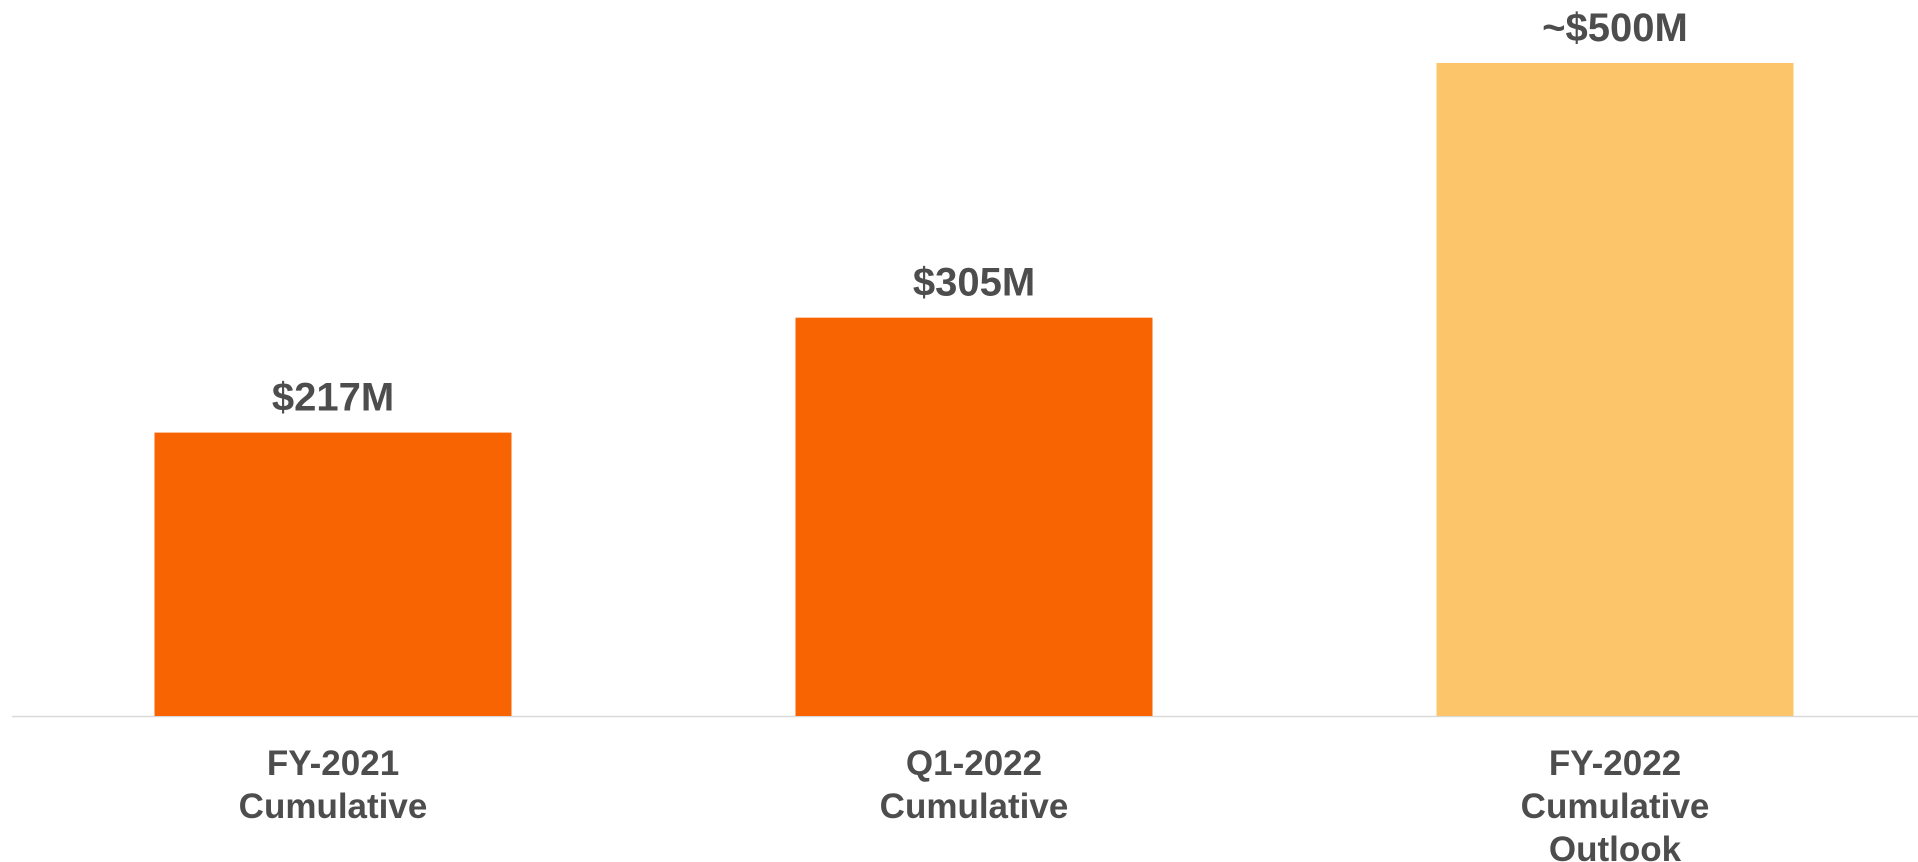 Image resolution: width=1918 pixels, height=862 pixels. Describe the element at coordinates (1615, 28) in the screenshot. I see `bar-value-label-3: ~$500M` at that location.